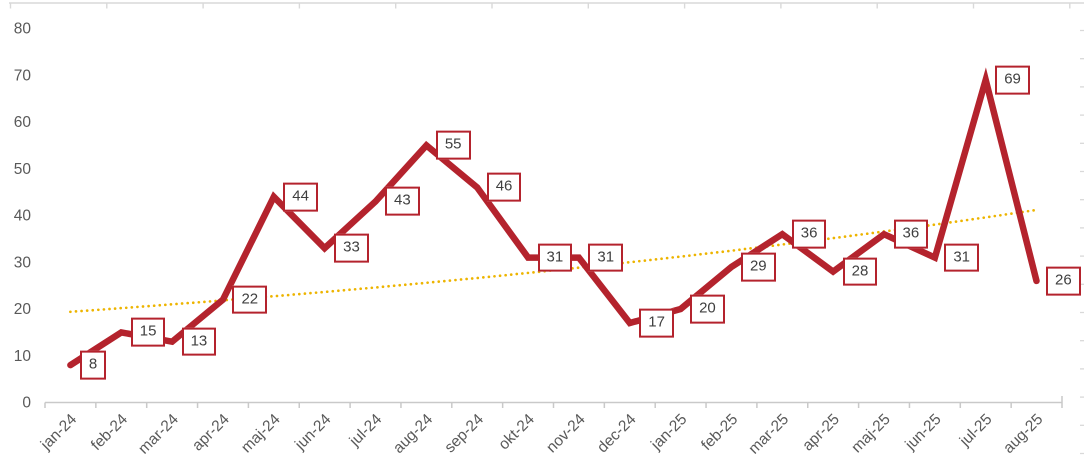  Describe the element at coordinates (23, 122) in the screenshot. I see `y-axis-label: 60` at that location.